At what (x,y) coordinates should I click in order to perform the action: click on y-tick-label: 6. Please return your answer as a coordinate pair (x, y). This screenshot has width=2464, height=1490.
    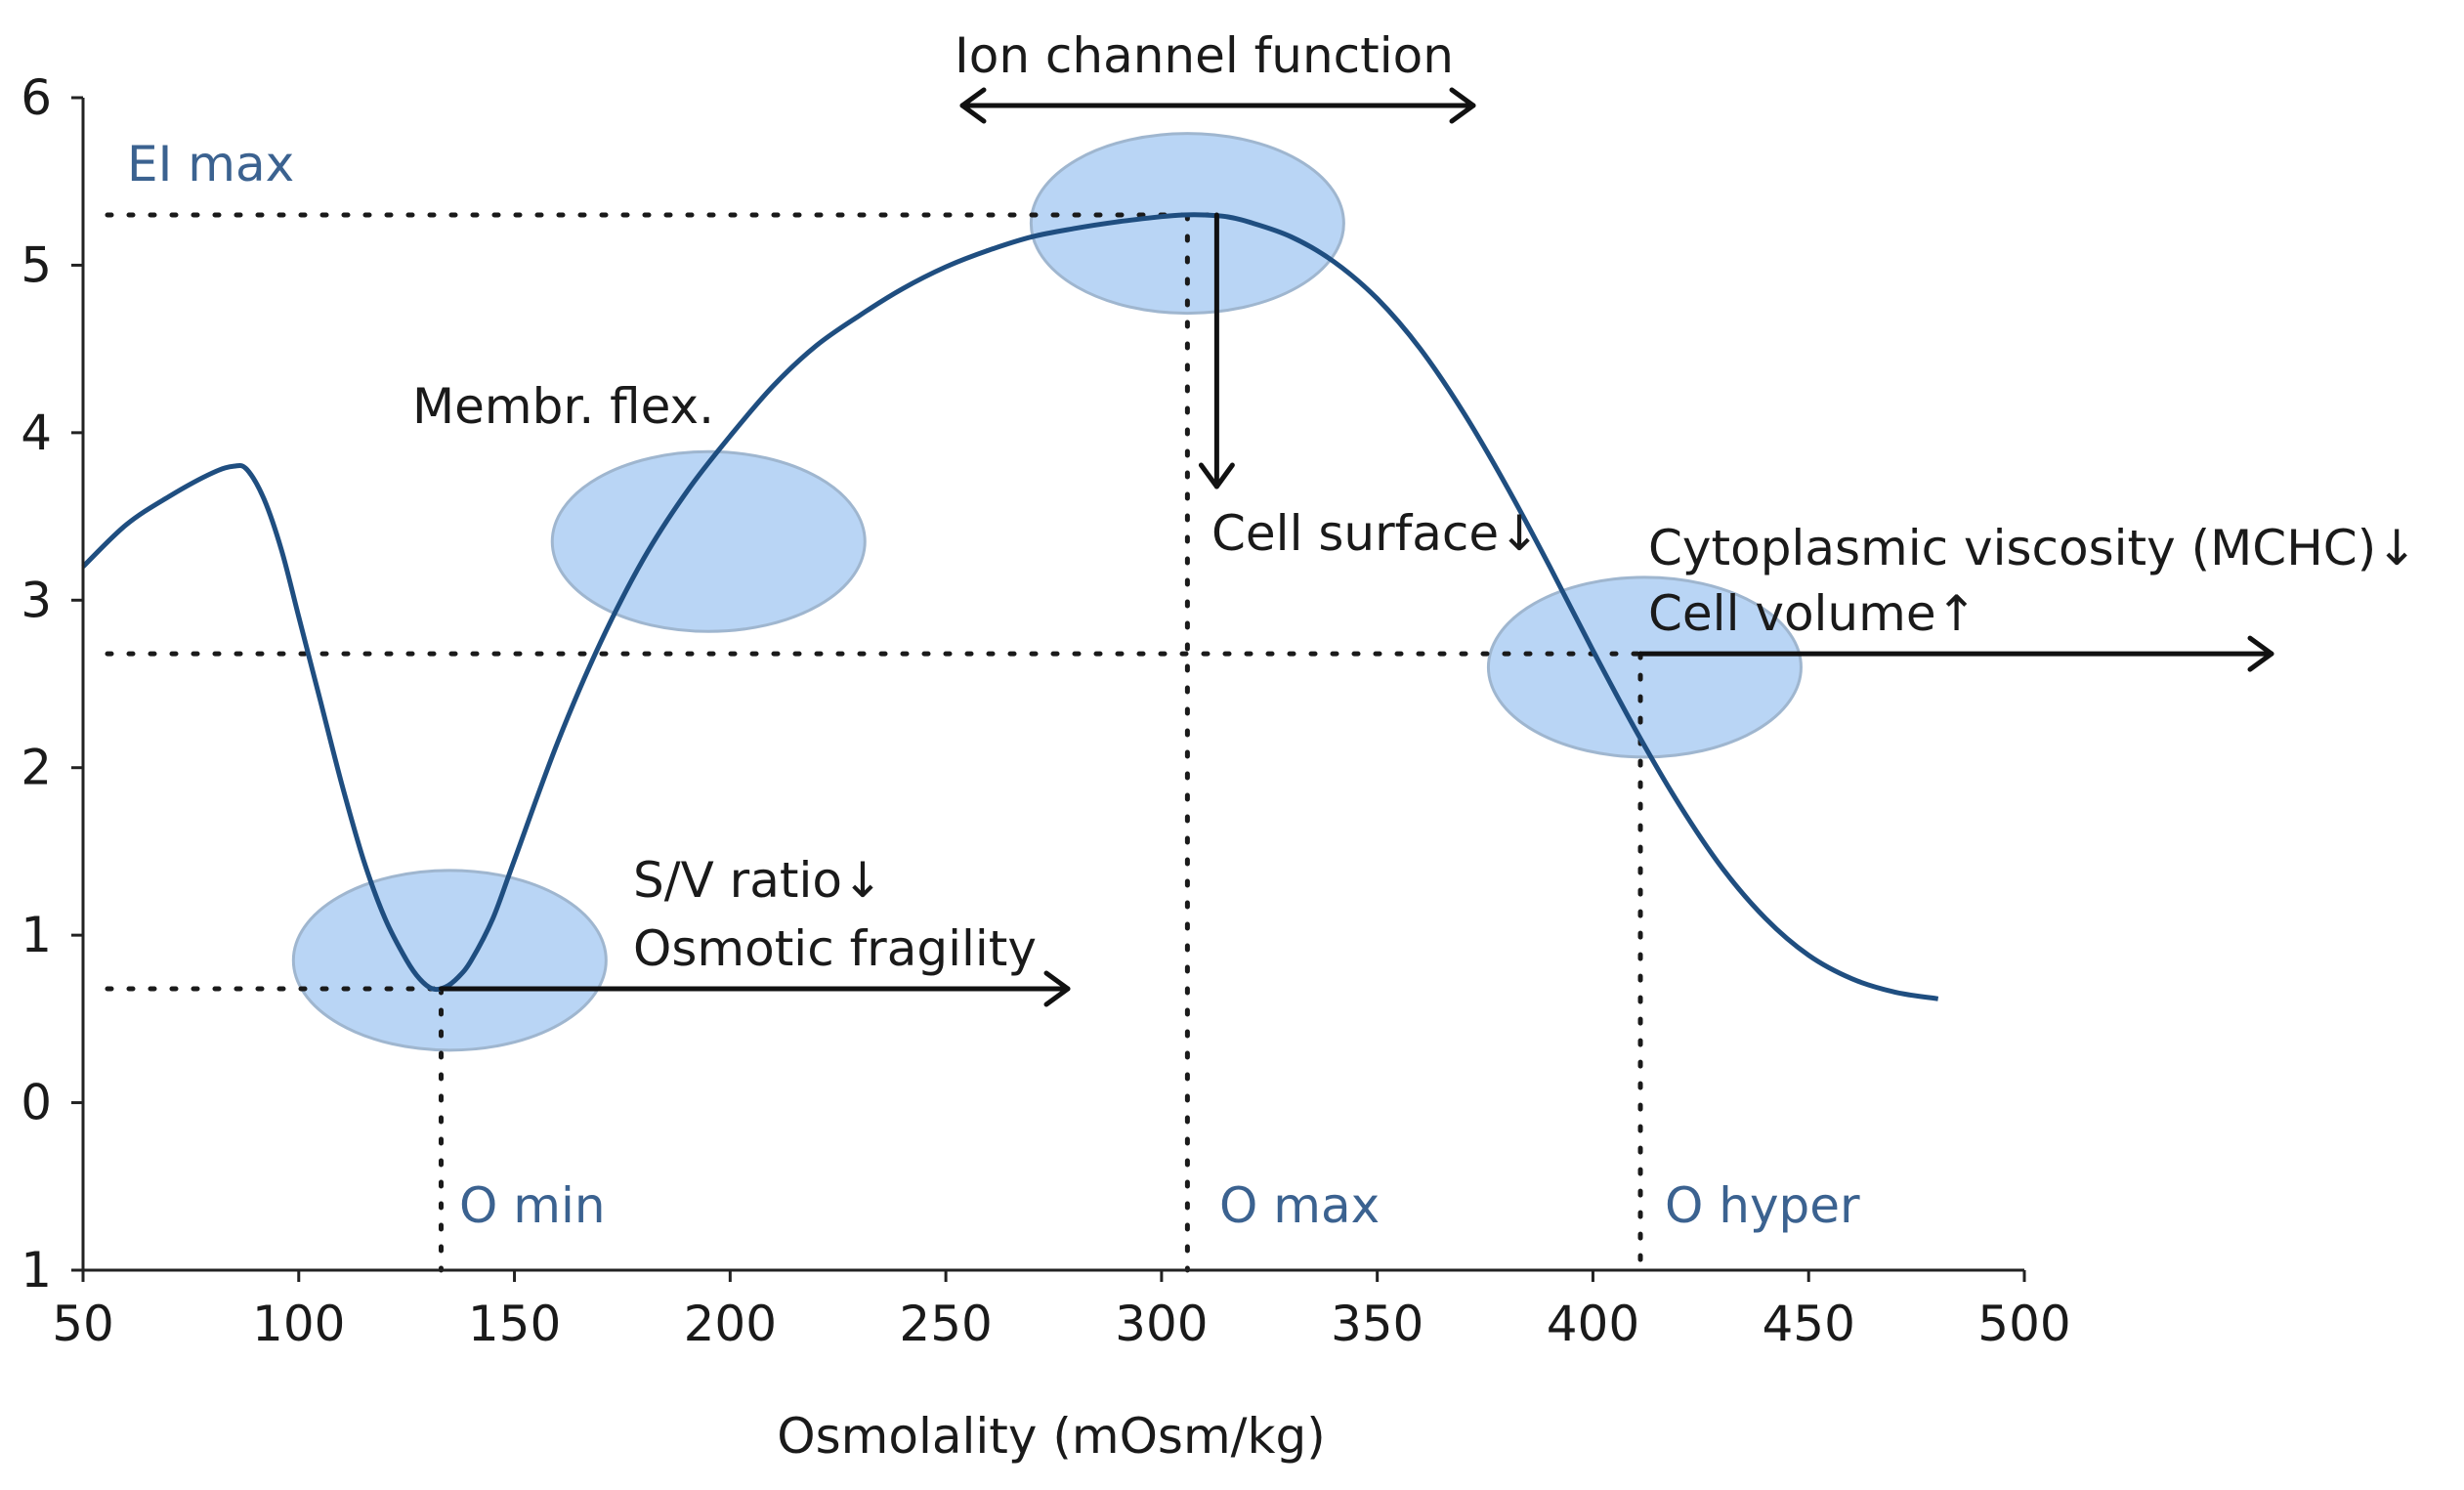
    Looking at the image, I should click on (36, 97).